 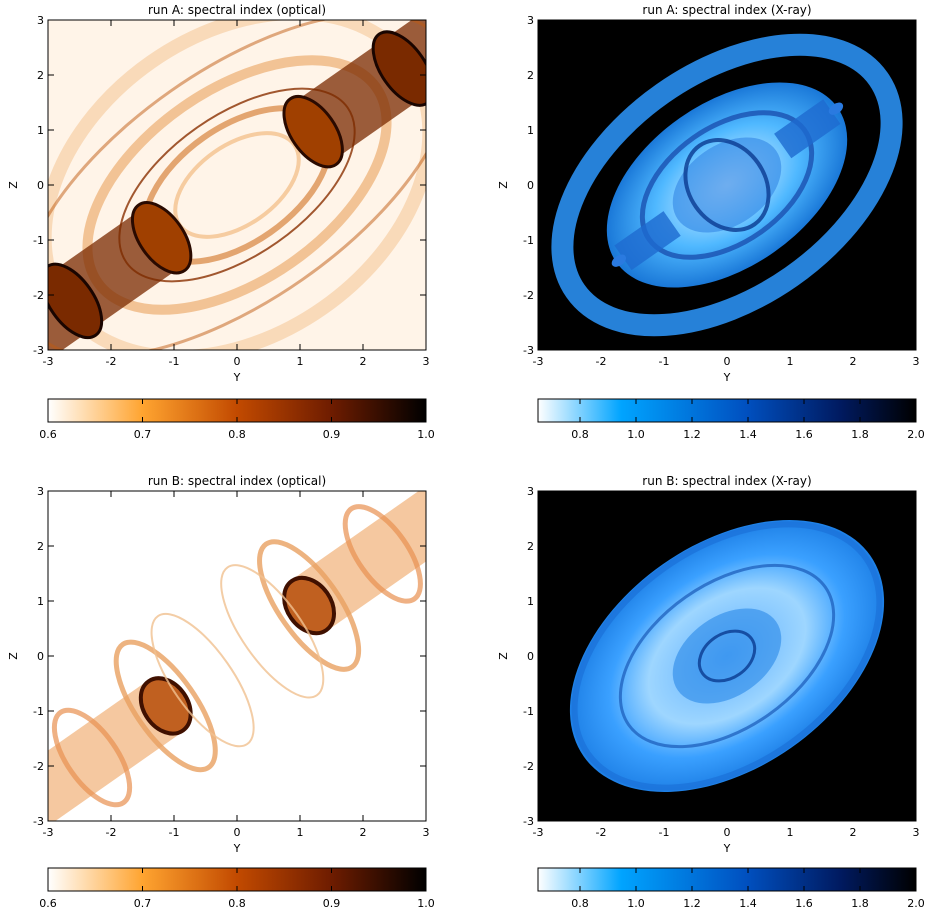 I want to click on optical-image-b, so click(x=237, y=656).